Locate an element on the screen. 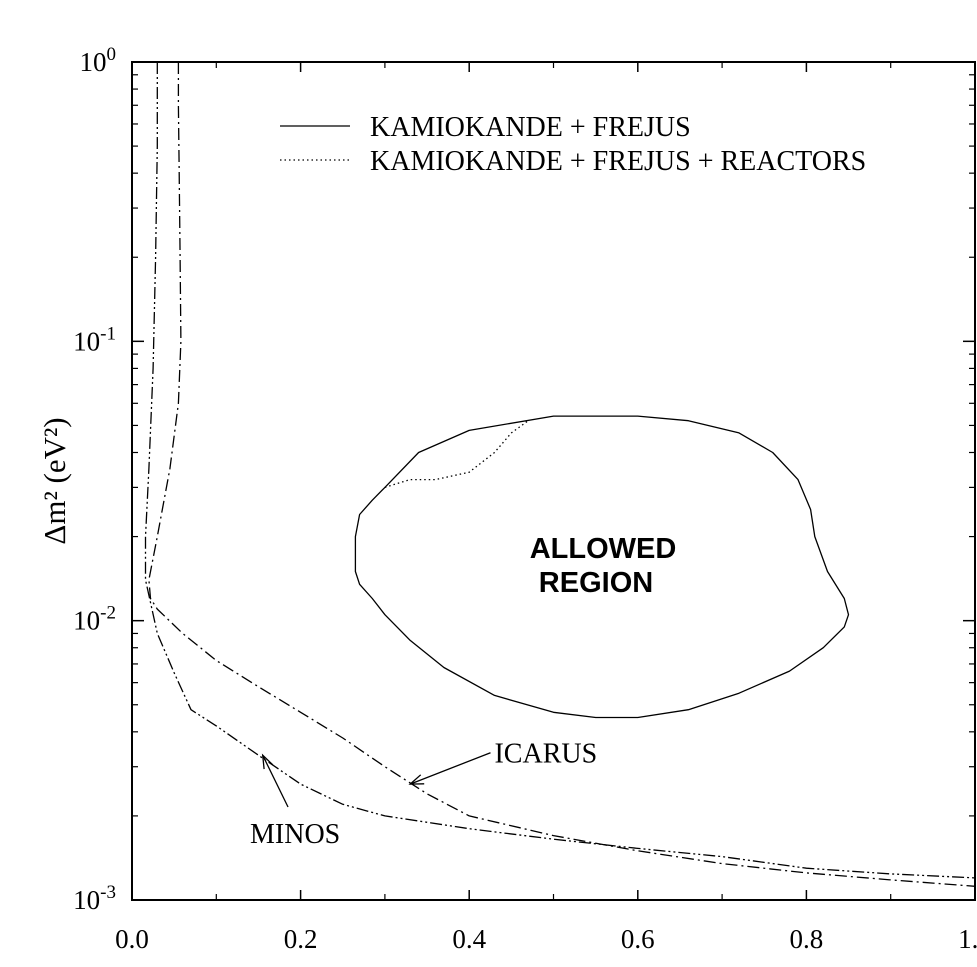 The width and height of the screenshot is (977, 967). y-axis-label: Δm² (eV²) is located at coordinates (54, 480).